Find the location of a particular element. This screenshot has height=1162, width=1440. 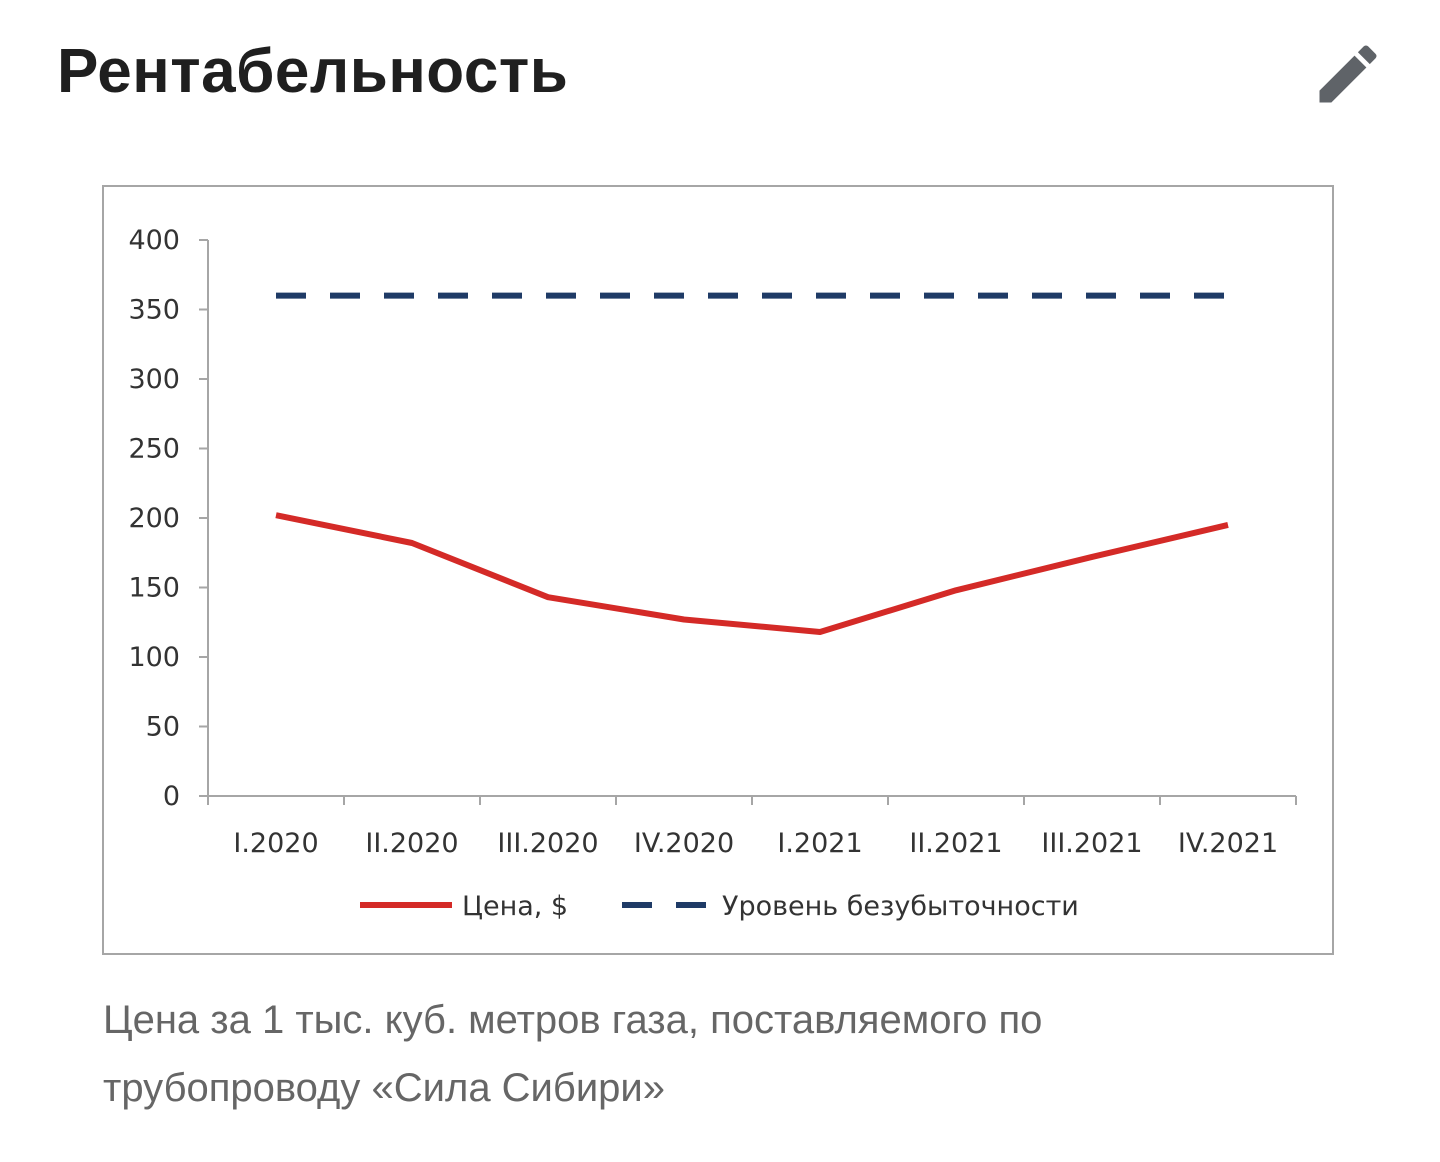

x-tick-label: III.2020 is located at coordinates (547, 843).